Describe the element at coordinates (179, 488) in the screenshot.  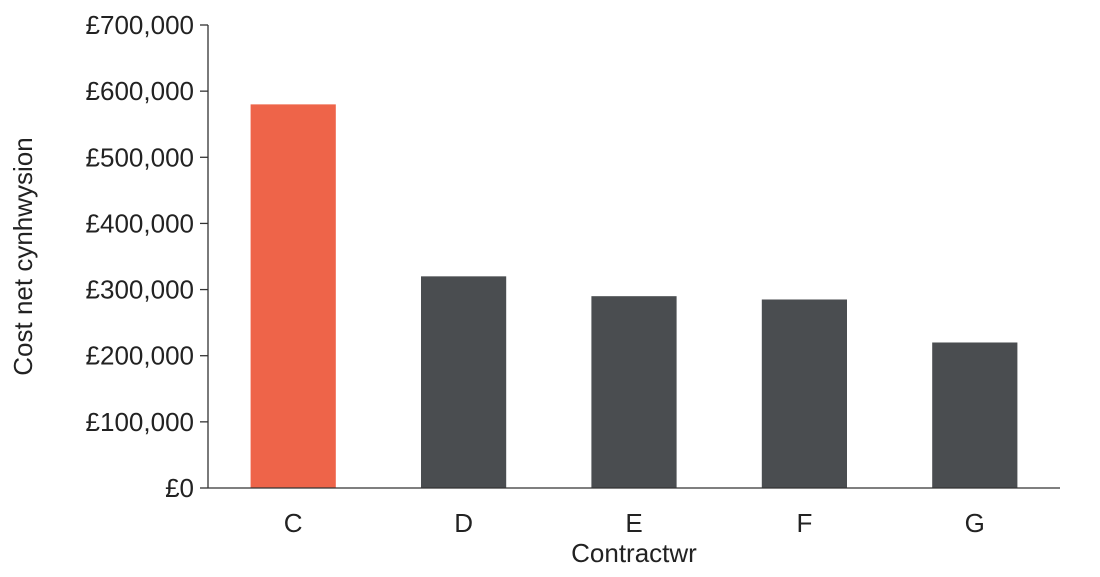
I see `y-tick-label: £0` at that location.